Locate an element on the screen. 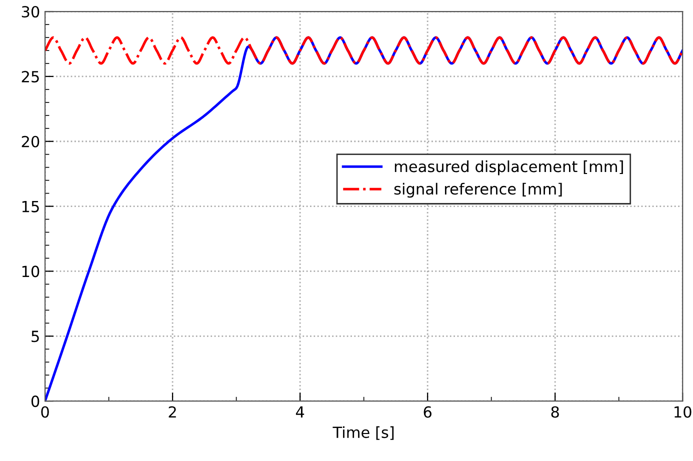 This screenshot has height=461, width=693. x-tick-label: 0 is located at coordinates (45, 412).